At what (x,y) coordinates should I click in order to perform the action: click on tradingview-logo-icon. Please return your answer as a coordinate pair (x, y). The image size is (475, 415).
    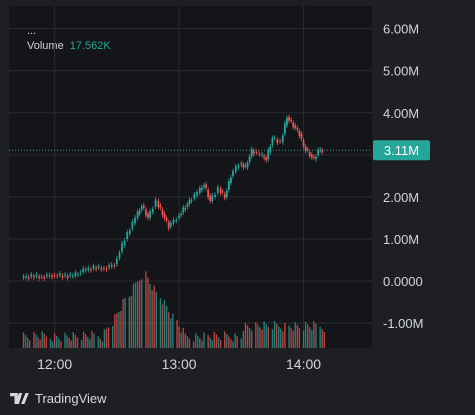
    Looking at the image, I should click on (19, 398).